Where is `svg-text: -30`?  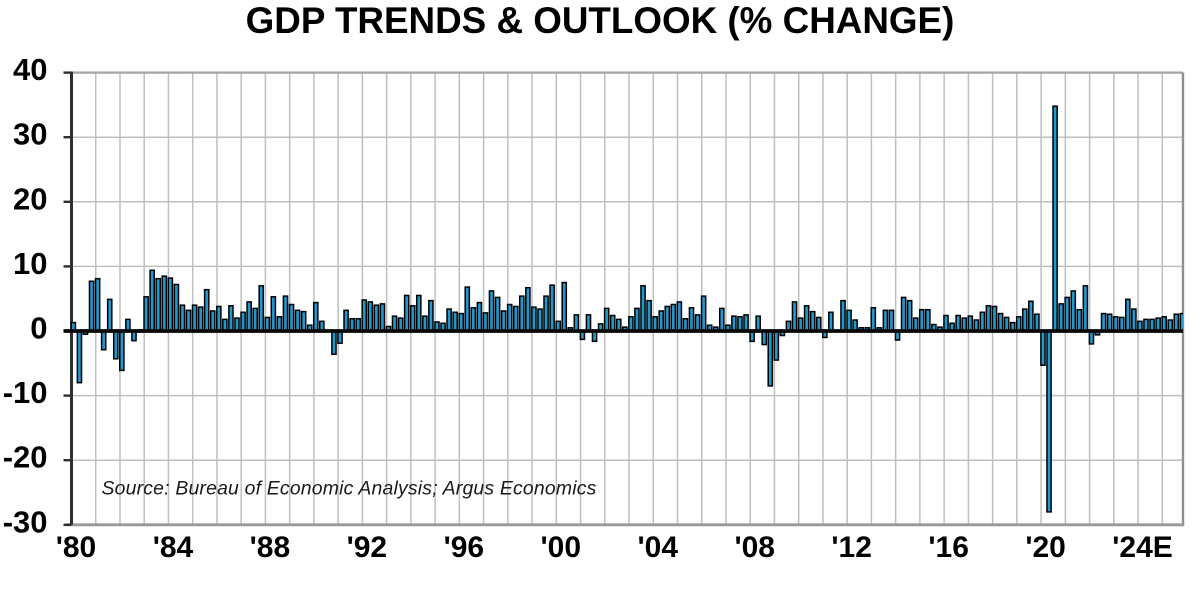
svg-text: -30 is located at coordinates (25, 521).